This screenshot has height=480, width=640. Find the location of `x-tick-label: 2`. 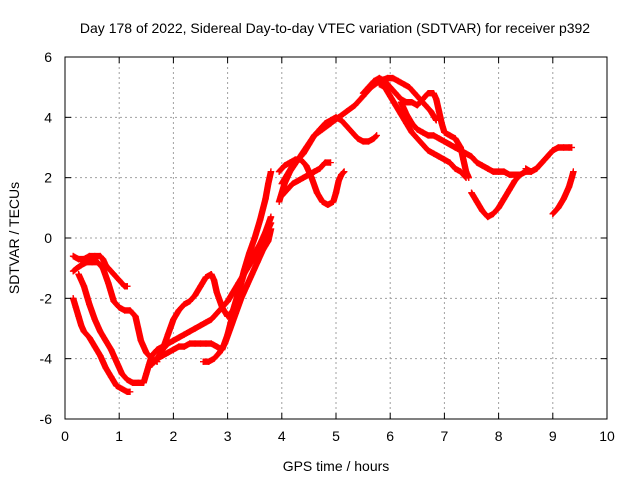

x-tick-label: 2 is located at coordinates (174, 436).